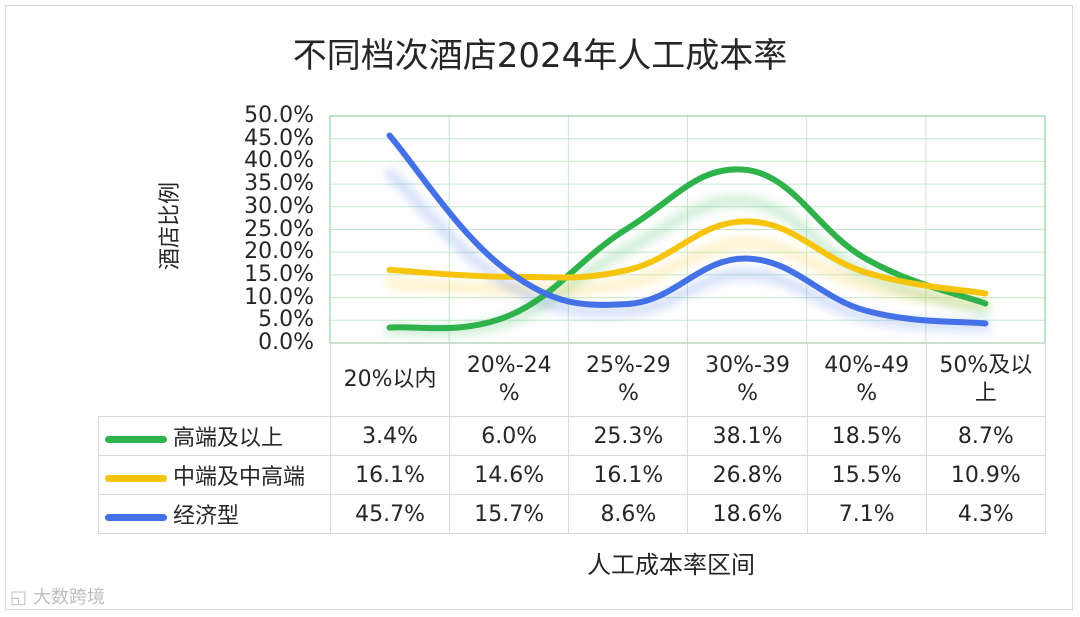 This screenshot has height=617, width=1080. What do you see at coordinates (509, 436) in the screenshot?
I see `data-label: 6.0%` at bounding box center [509, 436].